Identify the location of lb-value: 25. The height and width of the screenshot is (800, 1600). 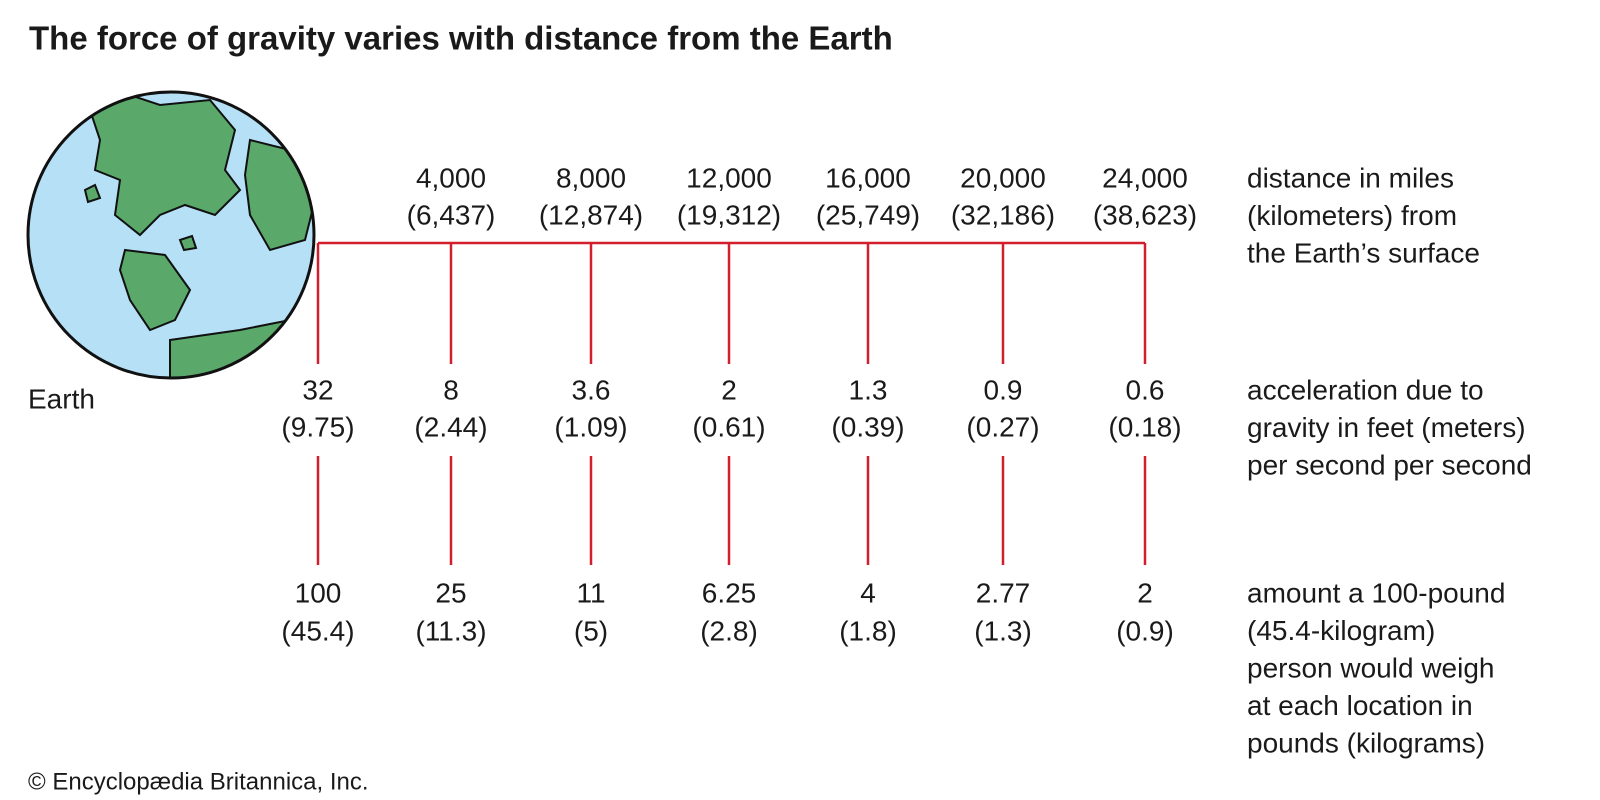
(450, 592).